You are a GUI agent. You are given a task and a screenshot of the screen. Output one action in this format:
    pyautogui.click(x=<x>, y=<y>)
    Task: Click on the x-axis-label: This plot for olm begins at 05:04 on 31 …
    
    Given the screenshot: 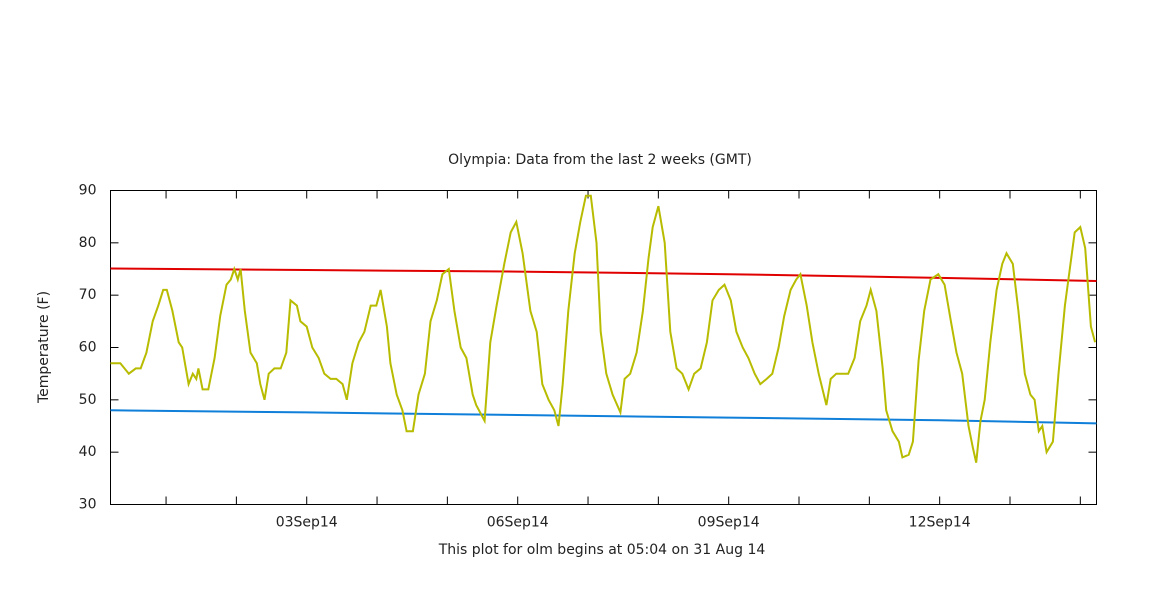 What is the action you would take?
    pyautogui.click(x=602, y=550)
    